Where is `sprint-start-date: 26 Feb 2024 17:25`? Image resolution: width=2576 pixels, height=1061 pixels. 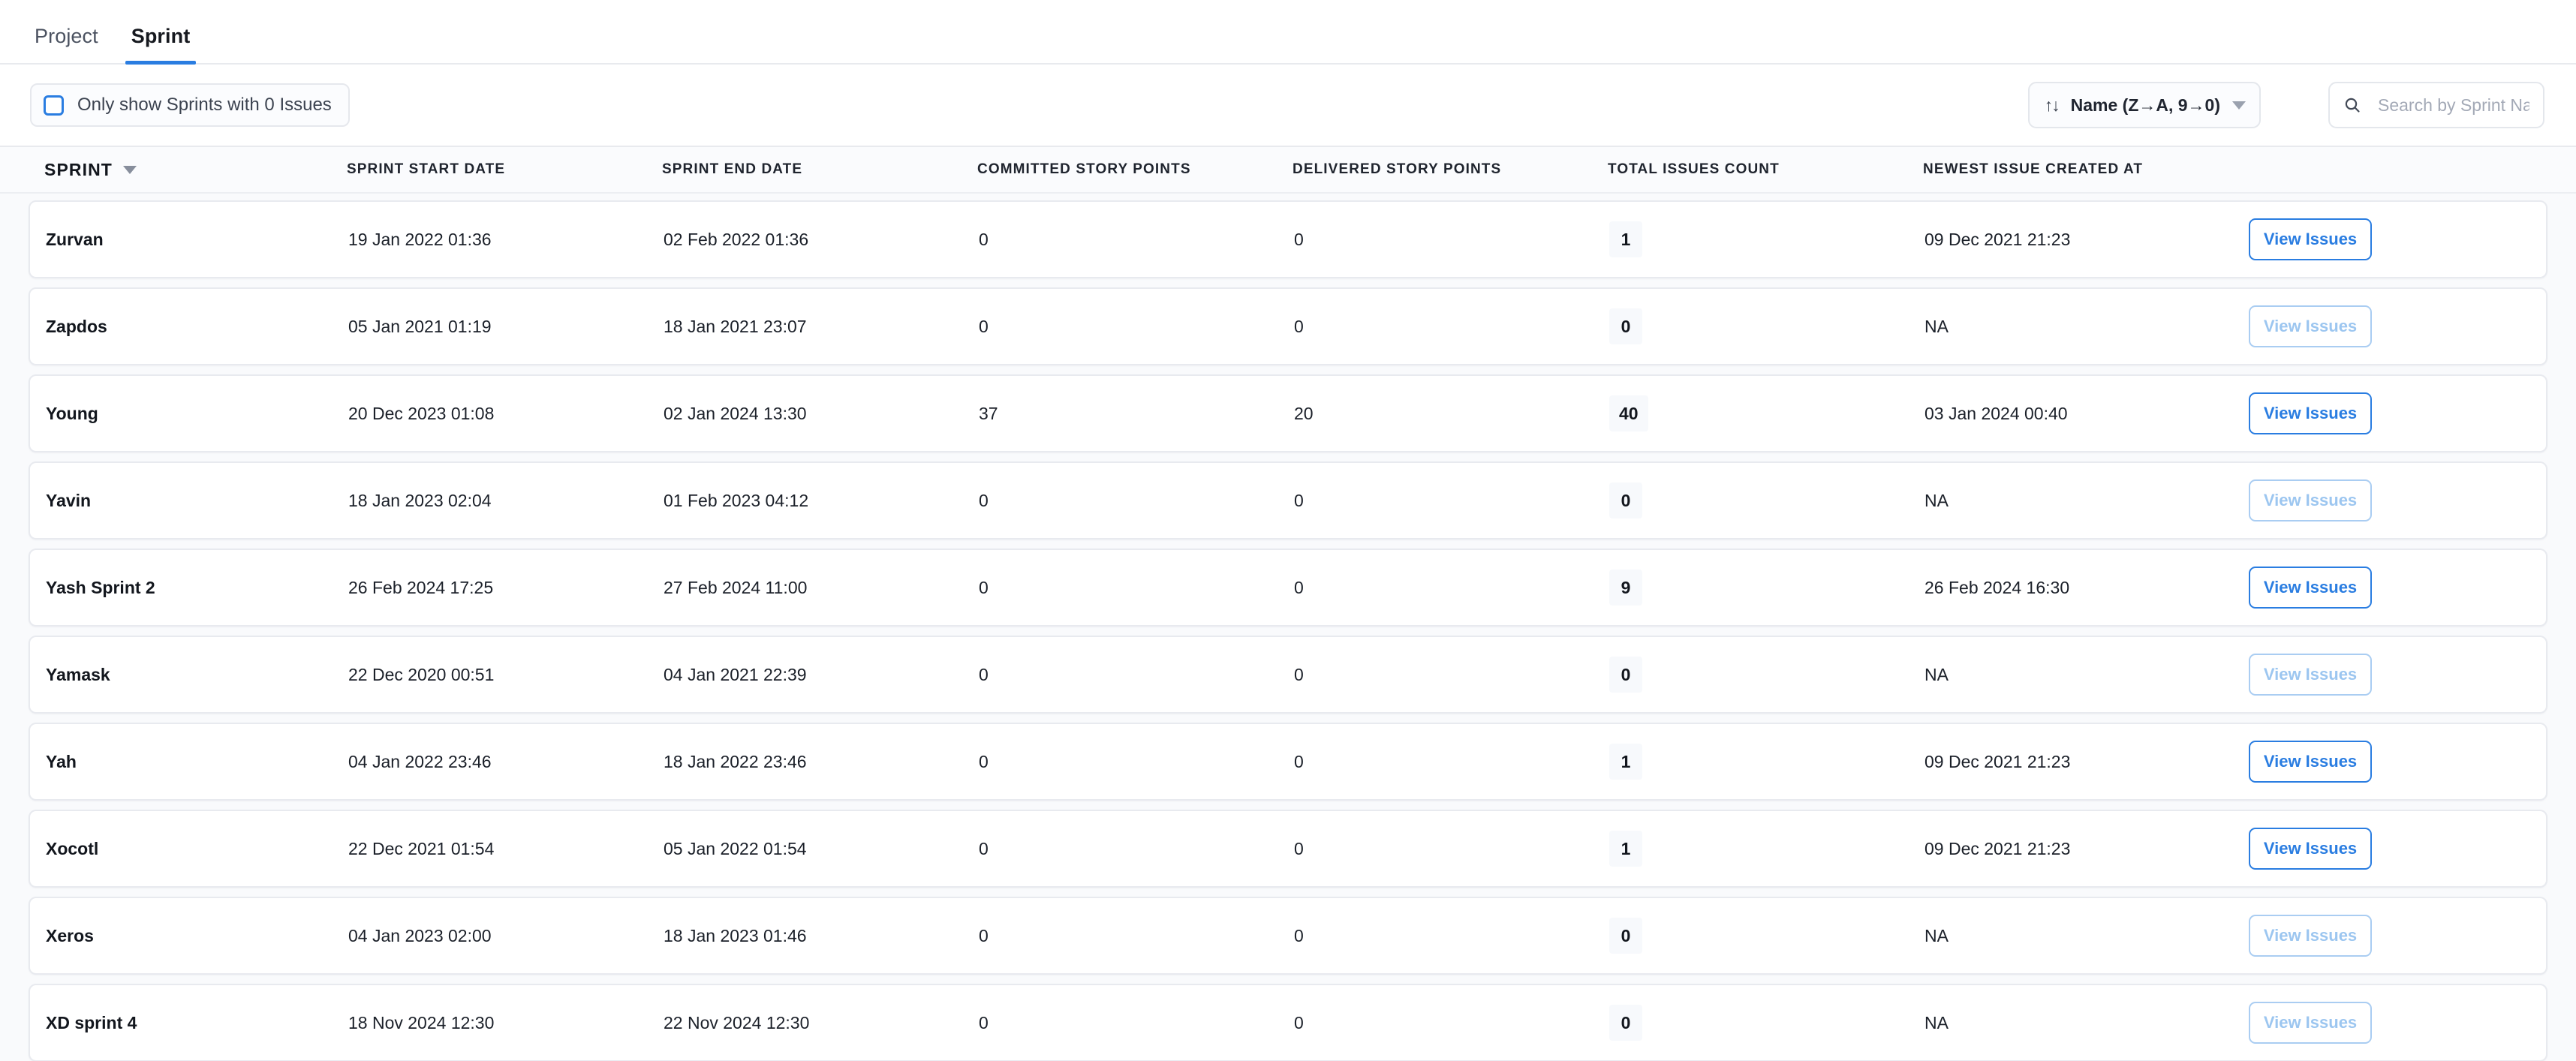
sprint-start-date: 26 Feb 2024 17:25 is located at coordinates (506, 588).